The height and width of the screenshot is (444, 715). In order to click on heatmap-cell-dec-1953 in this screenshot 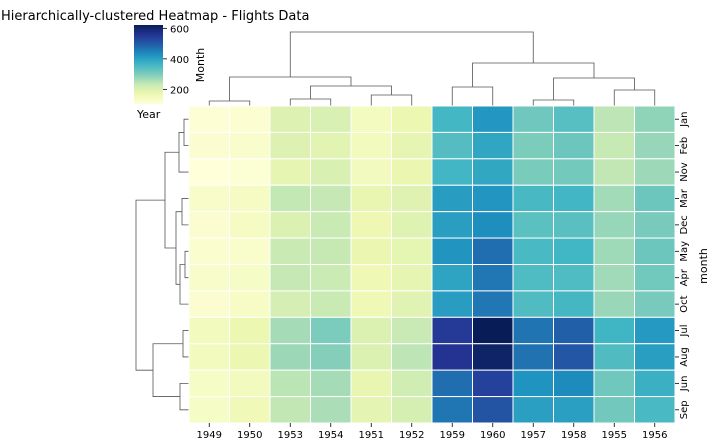, I will do `click(290, 225)`.